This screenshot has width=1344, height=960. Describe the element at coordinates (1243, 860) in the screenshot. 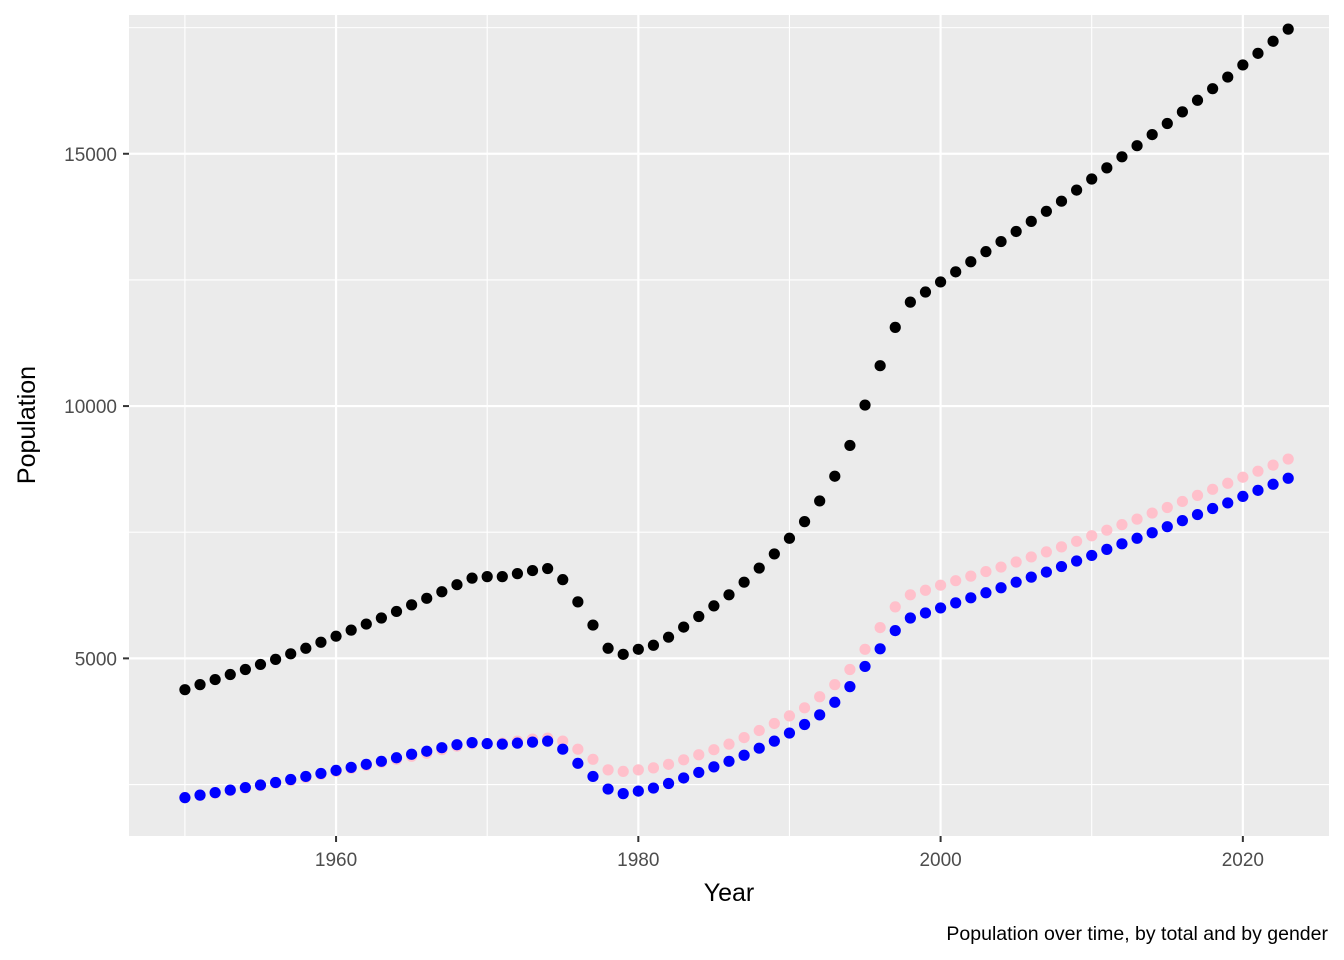

I see `x-tick-label: 2020` at that location.